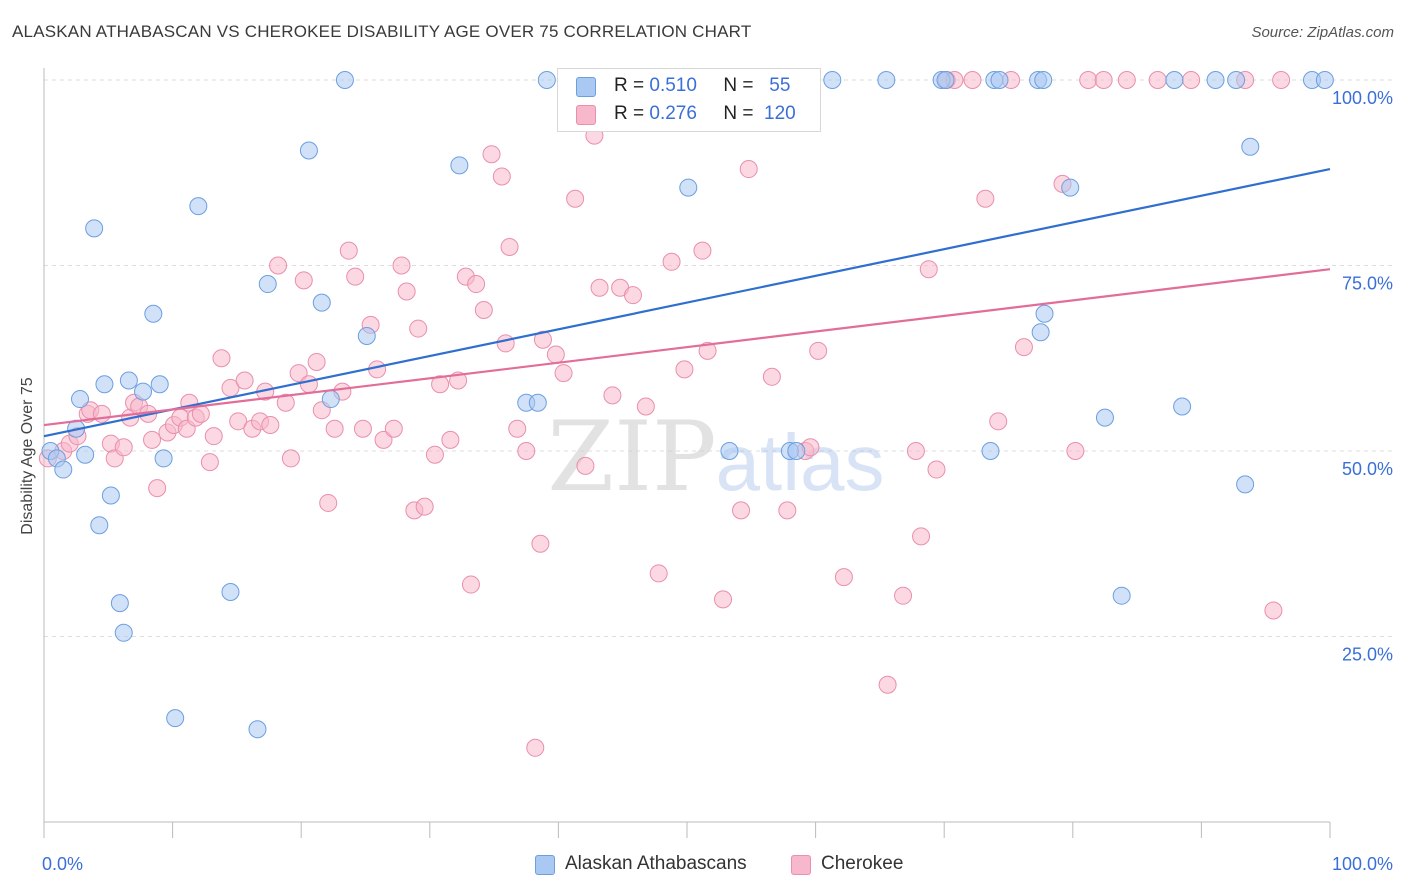  What do you see at coordinates (780, 85) in the screenshot?
I see `legend-n-value: 55` at bounding box center [780, 85].